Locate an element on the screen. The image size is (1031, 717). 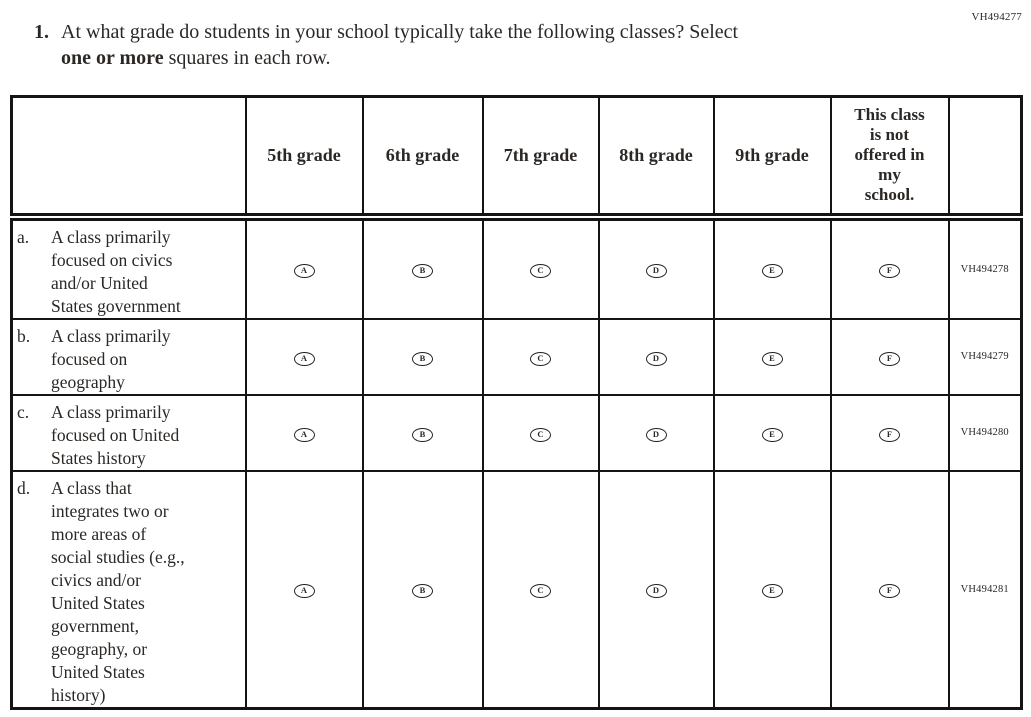
row-b-option-bubble-c: C is located at coordinates (540, 358).